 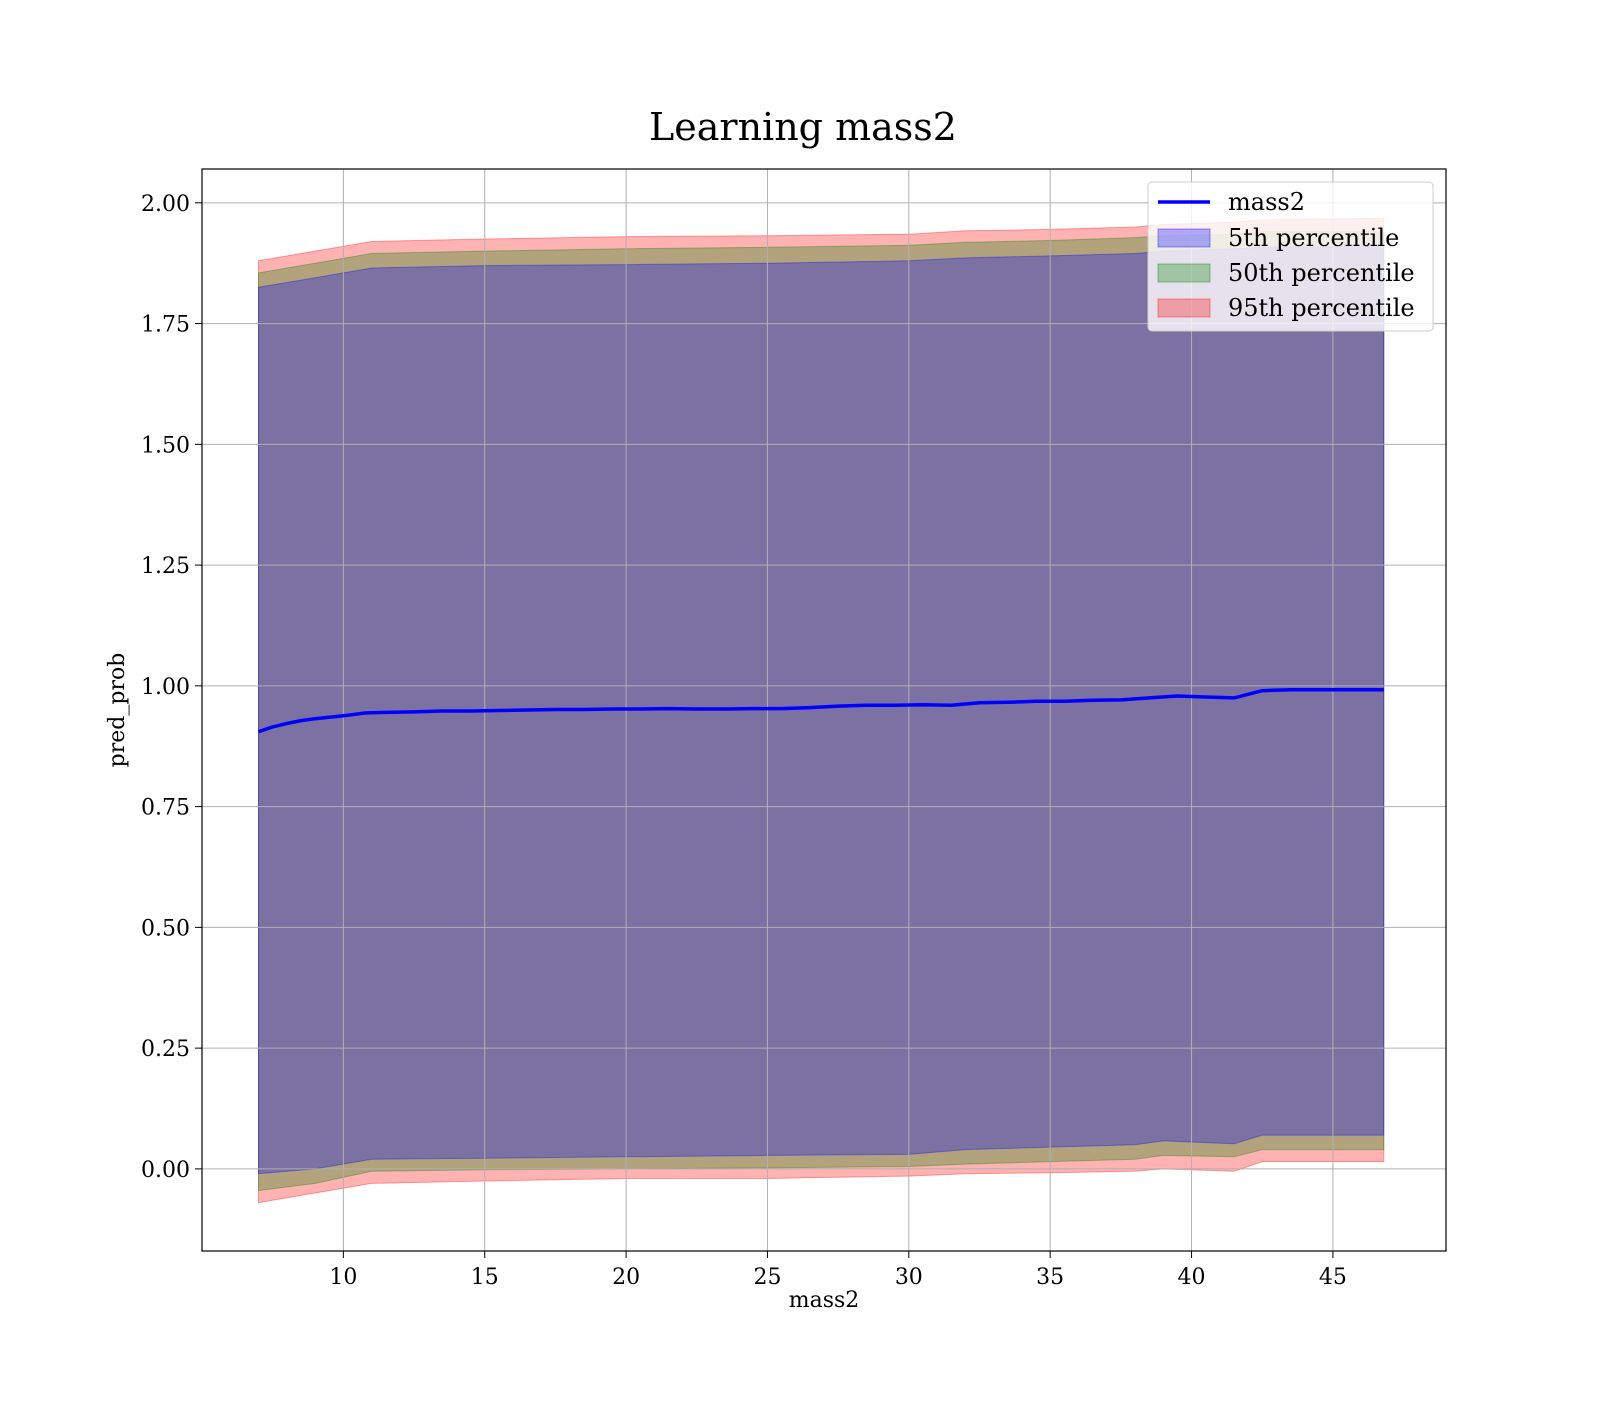 What do you see at coordinates (1050, 1277) in the screenshot?
I see `x-tick-label: 35` at bounding box center [1050, 1277].